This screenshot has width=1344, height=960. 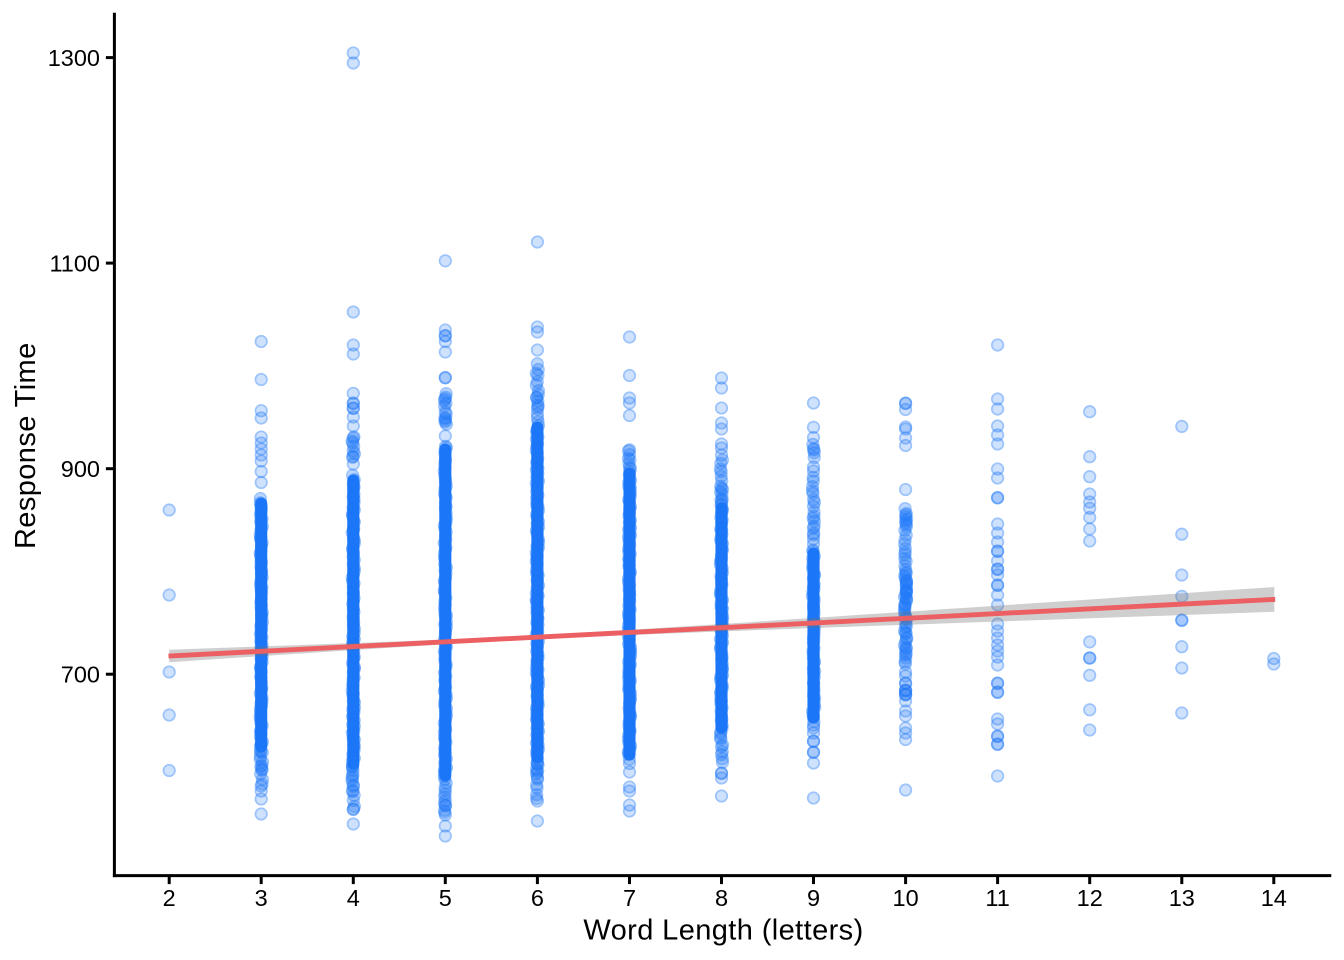 What do you see at coordinates (26, 445) in the screenshot?
I see `svg-text: Response Time` at bounding box center [26, 445].